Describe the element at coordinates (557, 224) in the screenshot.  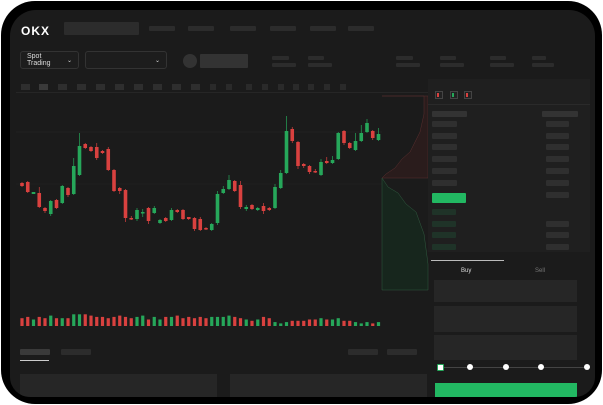
I see `bid-size` at that location.